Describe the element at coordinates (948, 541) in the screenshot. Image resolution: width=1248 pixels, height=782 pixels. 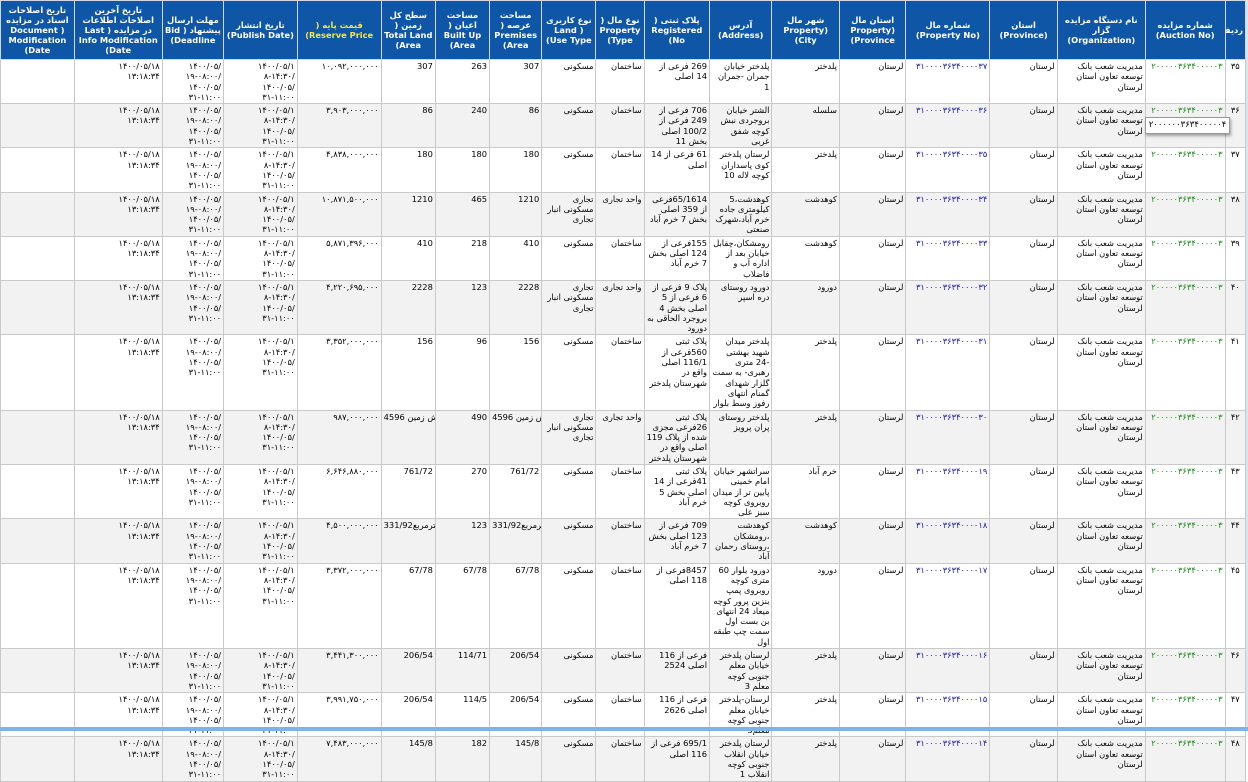
I see `property-no-link: ۳۱۰۰۰۰۳۶۳۴۰۰۰۰۱۸` at that location.